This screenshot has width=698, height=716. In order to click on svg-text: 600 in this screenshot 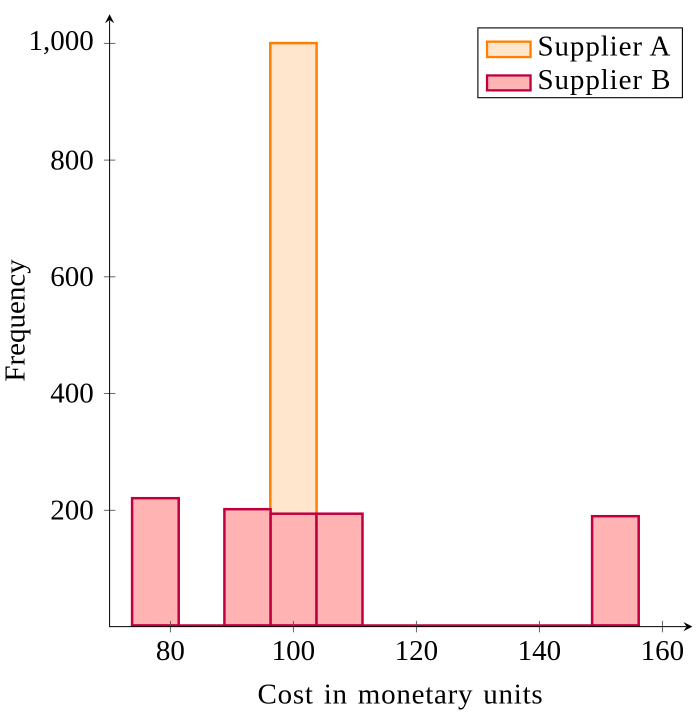, I will do `click(72, 277)`.